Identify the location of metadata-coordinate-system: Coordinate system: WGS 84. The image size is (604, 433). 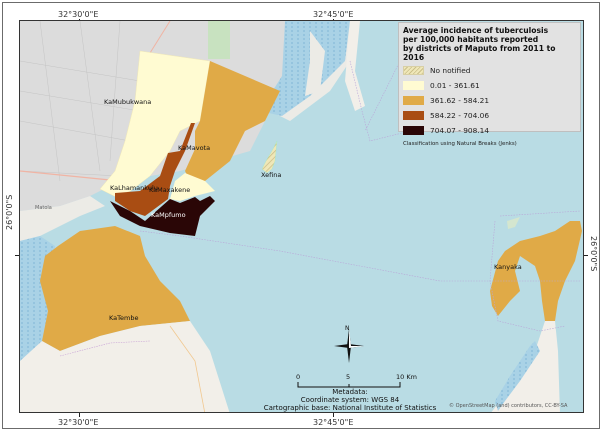
(350, 400).